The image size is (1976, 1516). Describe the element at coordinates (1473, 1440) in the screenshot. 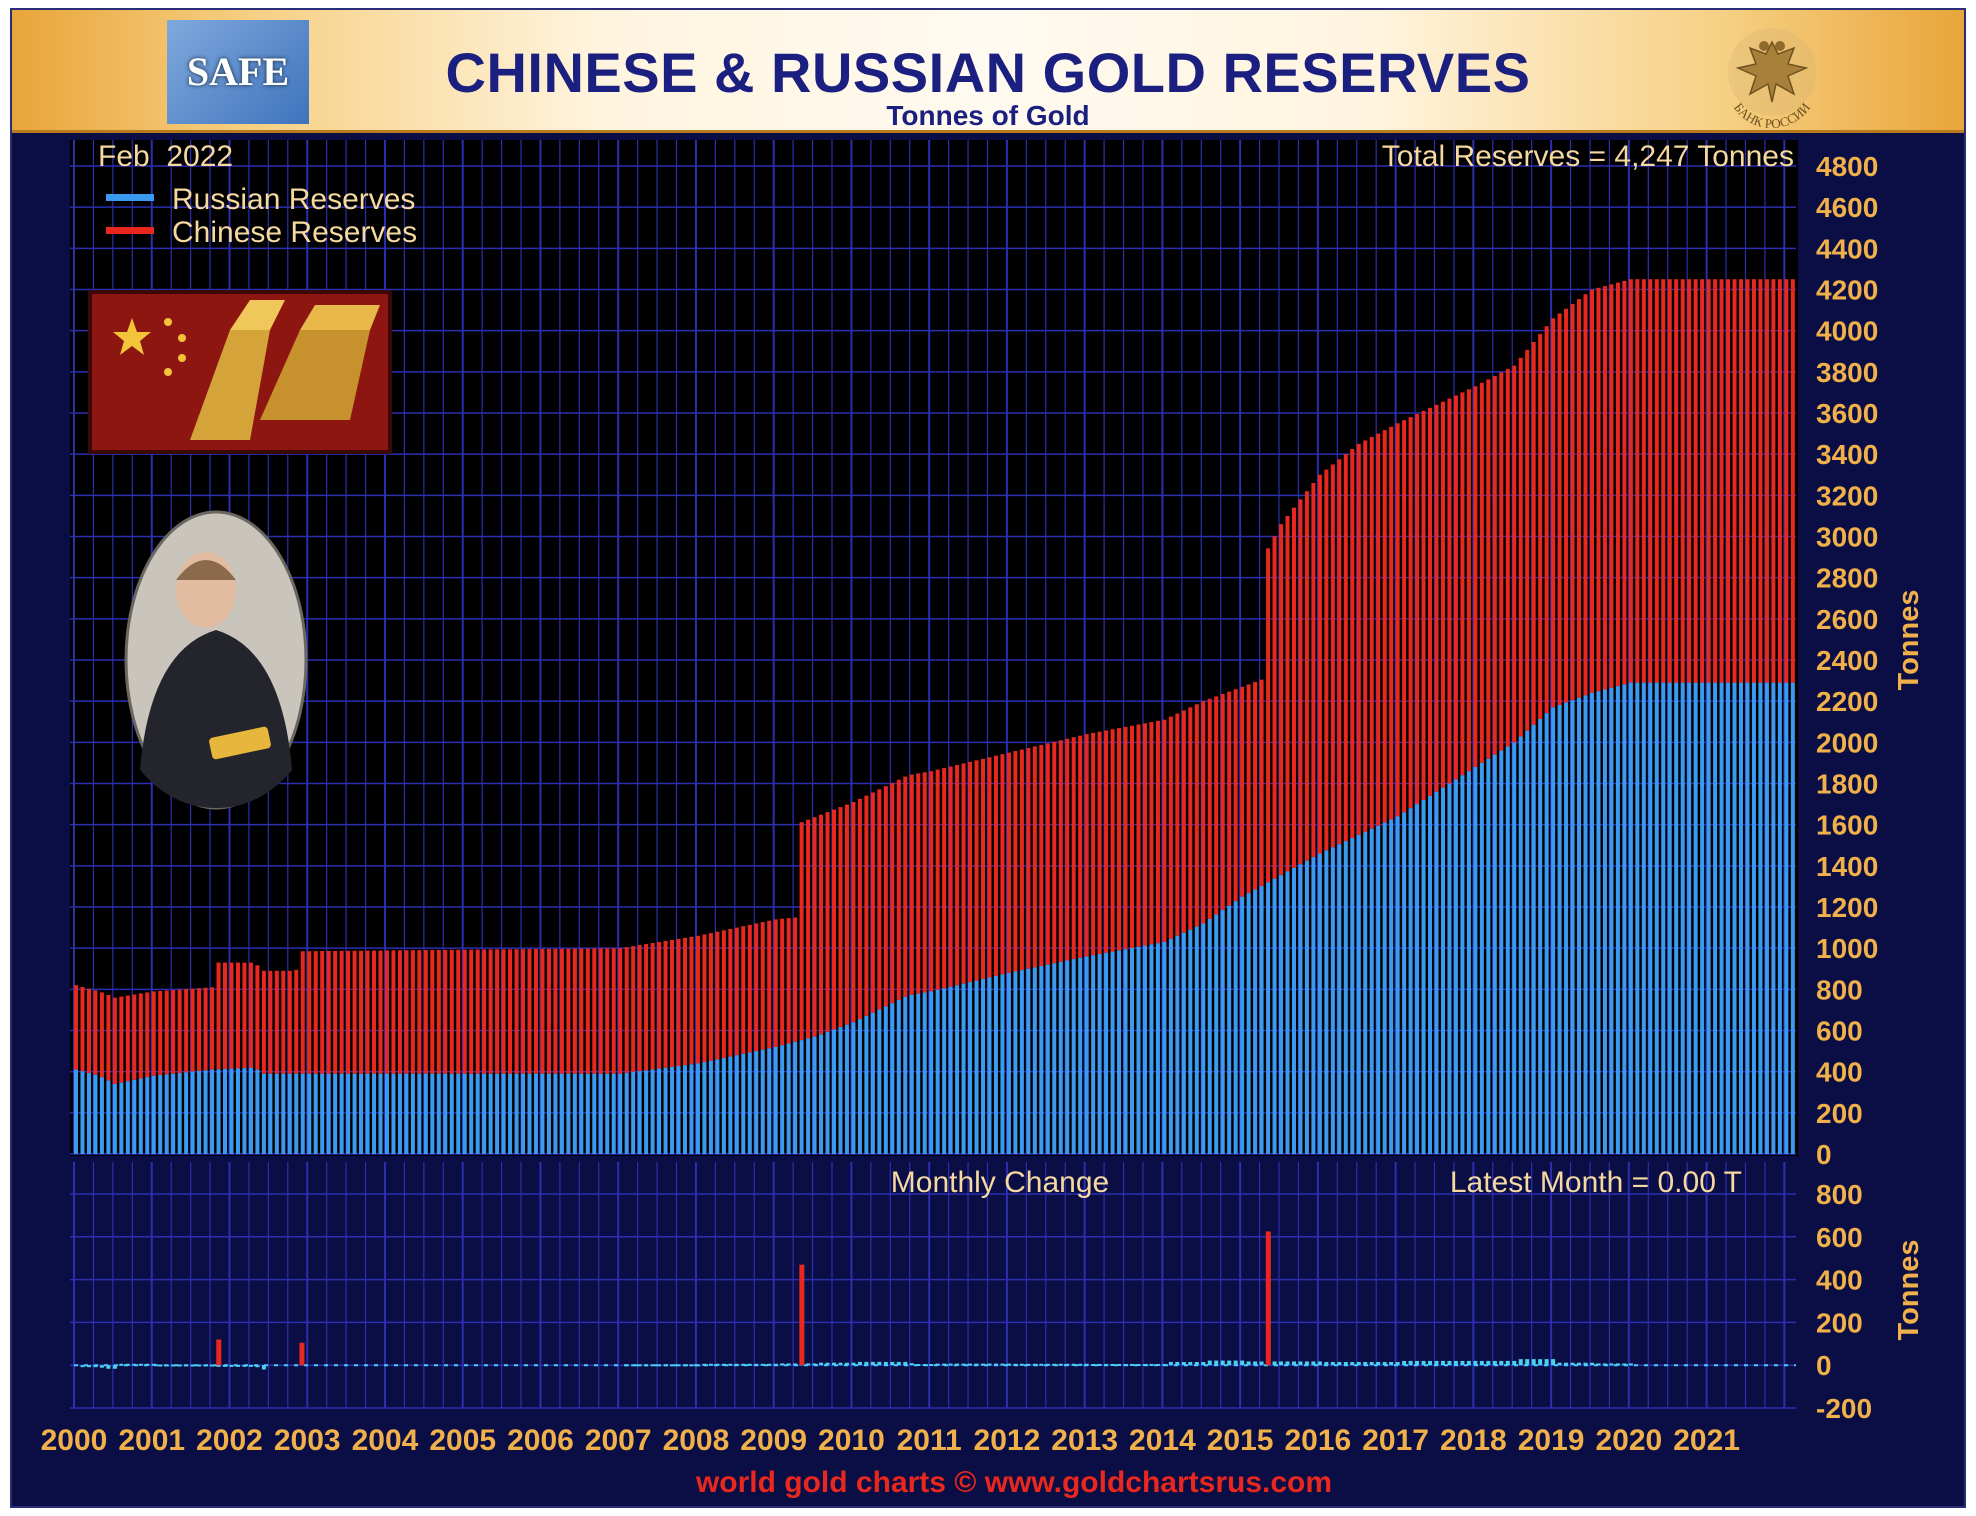

I see `x-tick-label: 2018` at that location.